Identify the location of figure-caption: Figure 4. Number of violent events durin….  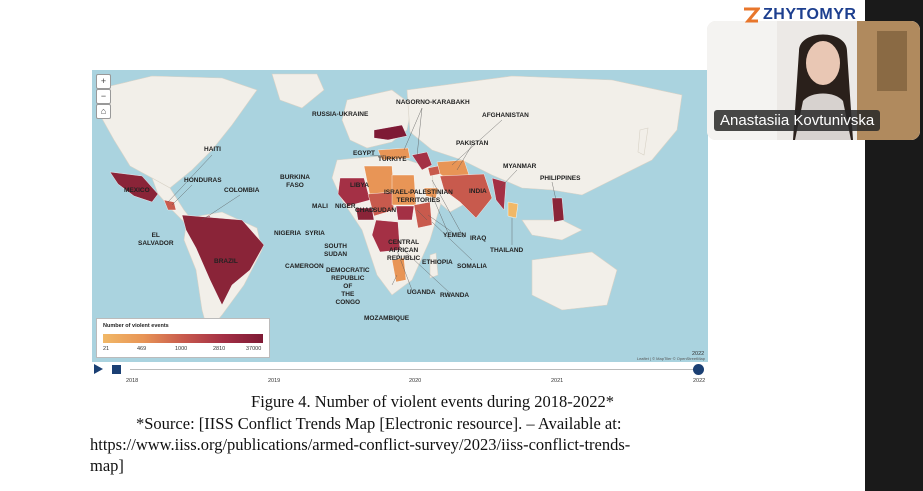
(432, 401).